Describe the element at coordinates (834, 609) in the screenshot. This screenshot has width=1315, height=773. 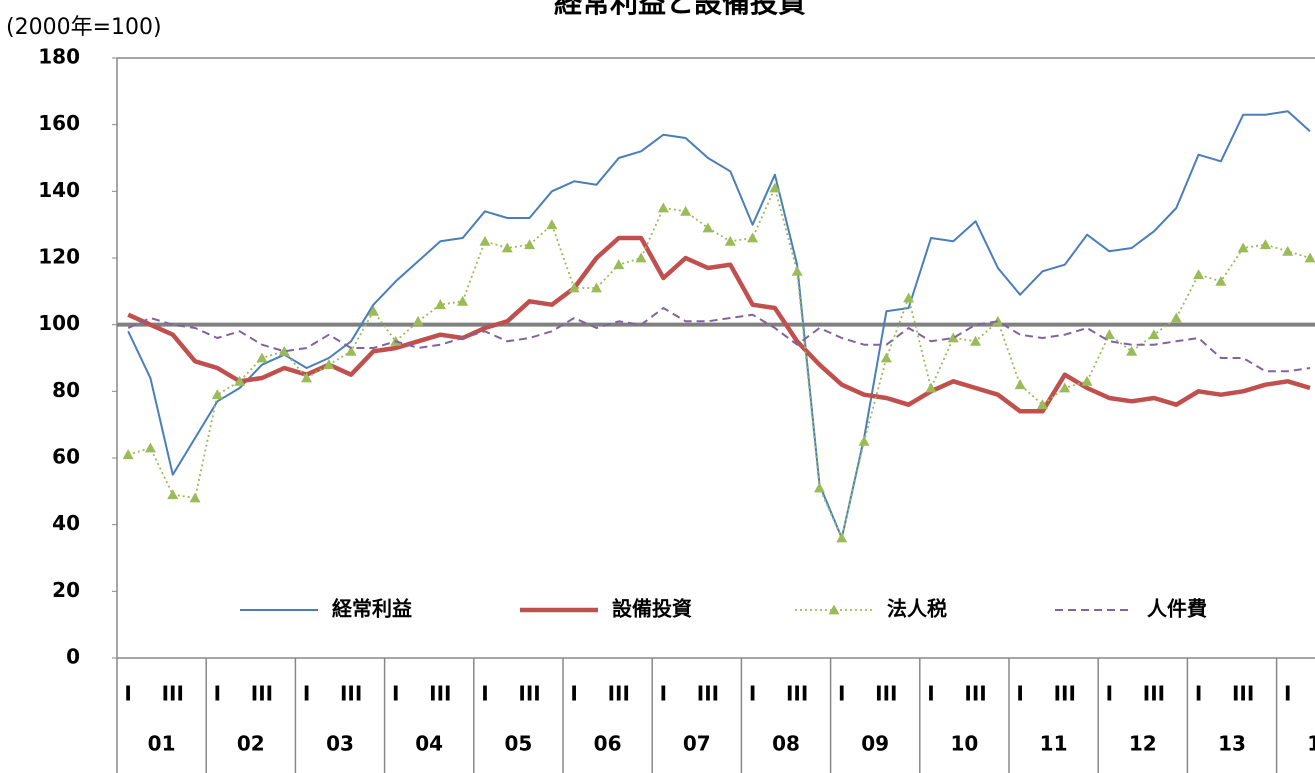
I see `legend-marker` at that location.